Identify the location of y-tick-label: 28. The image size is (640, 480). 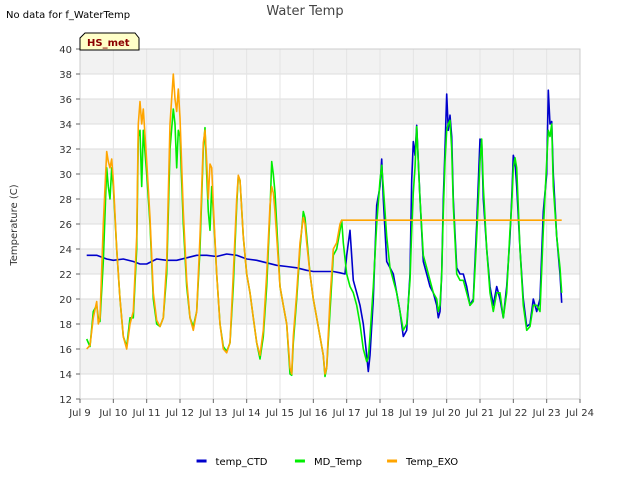
(65, 200).